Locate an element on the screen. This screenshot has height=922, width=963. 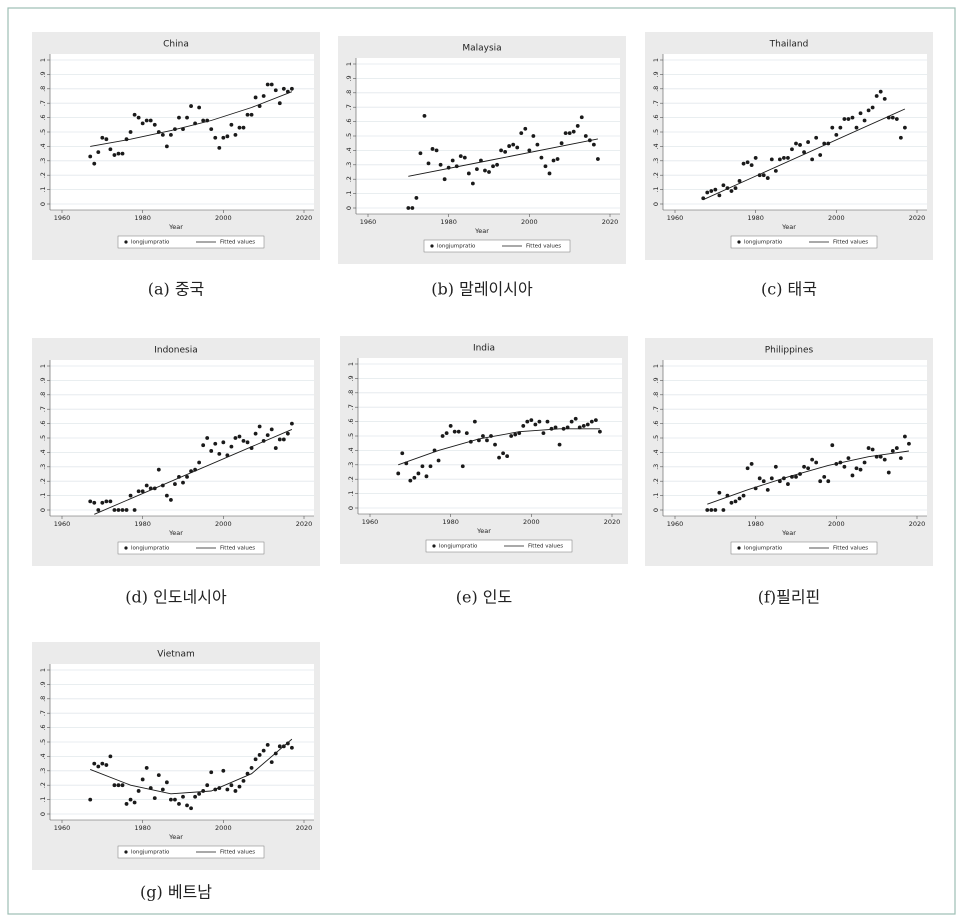
legend-swatch is located at coordinates (739, 548).